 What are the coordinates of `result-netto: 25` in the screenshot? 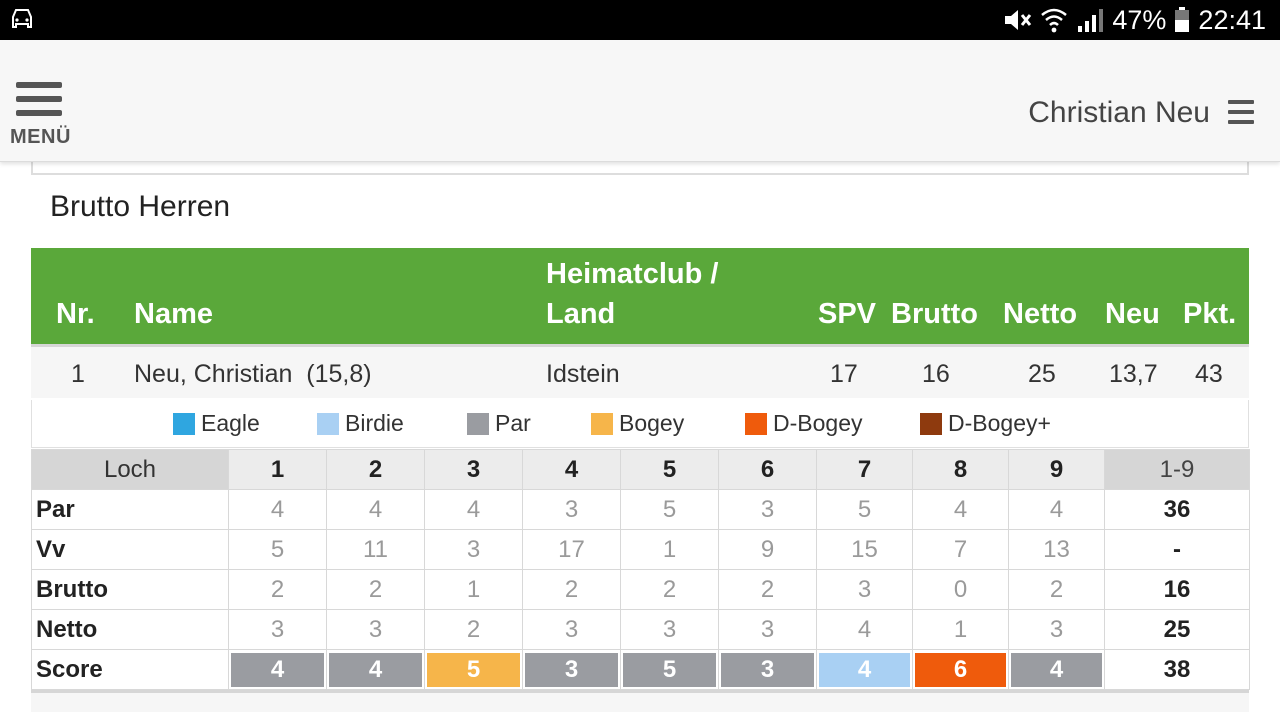 It's located at (1042, 374).